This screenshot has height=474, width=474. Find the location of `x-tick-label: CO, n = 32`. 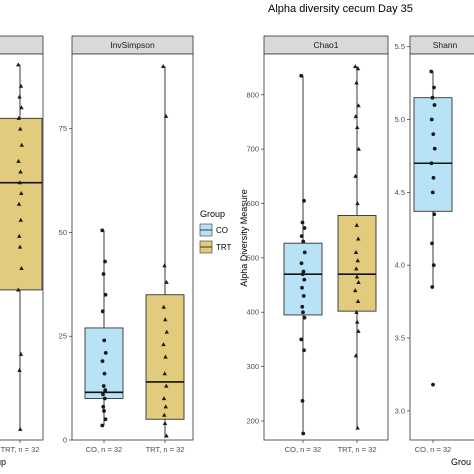

x-tick-label: CO, n = 32 is located at coordinates (303, 449).